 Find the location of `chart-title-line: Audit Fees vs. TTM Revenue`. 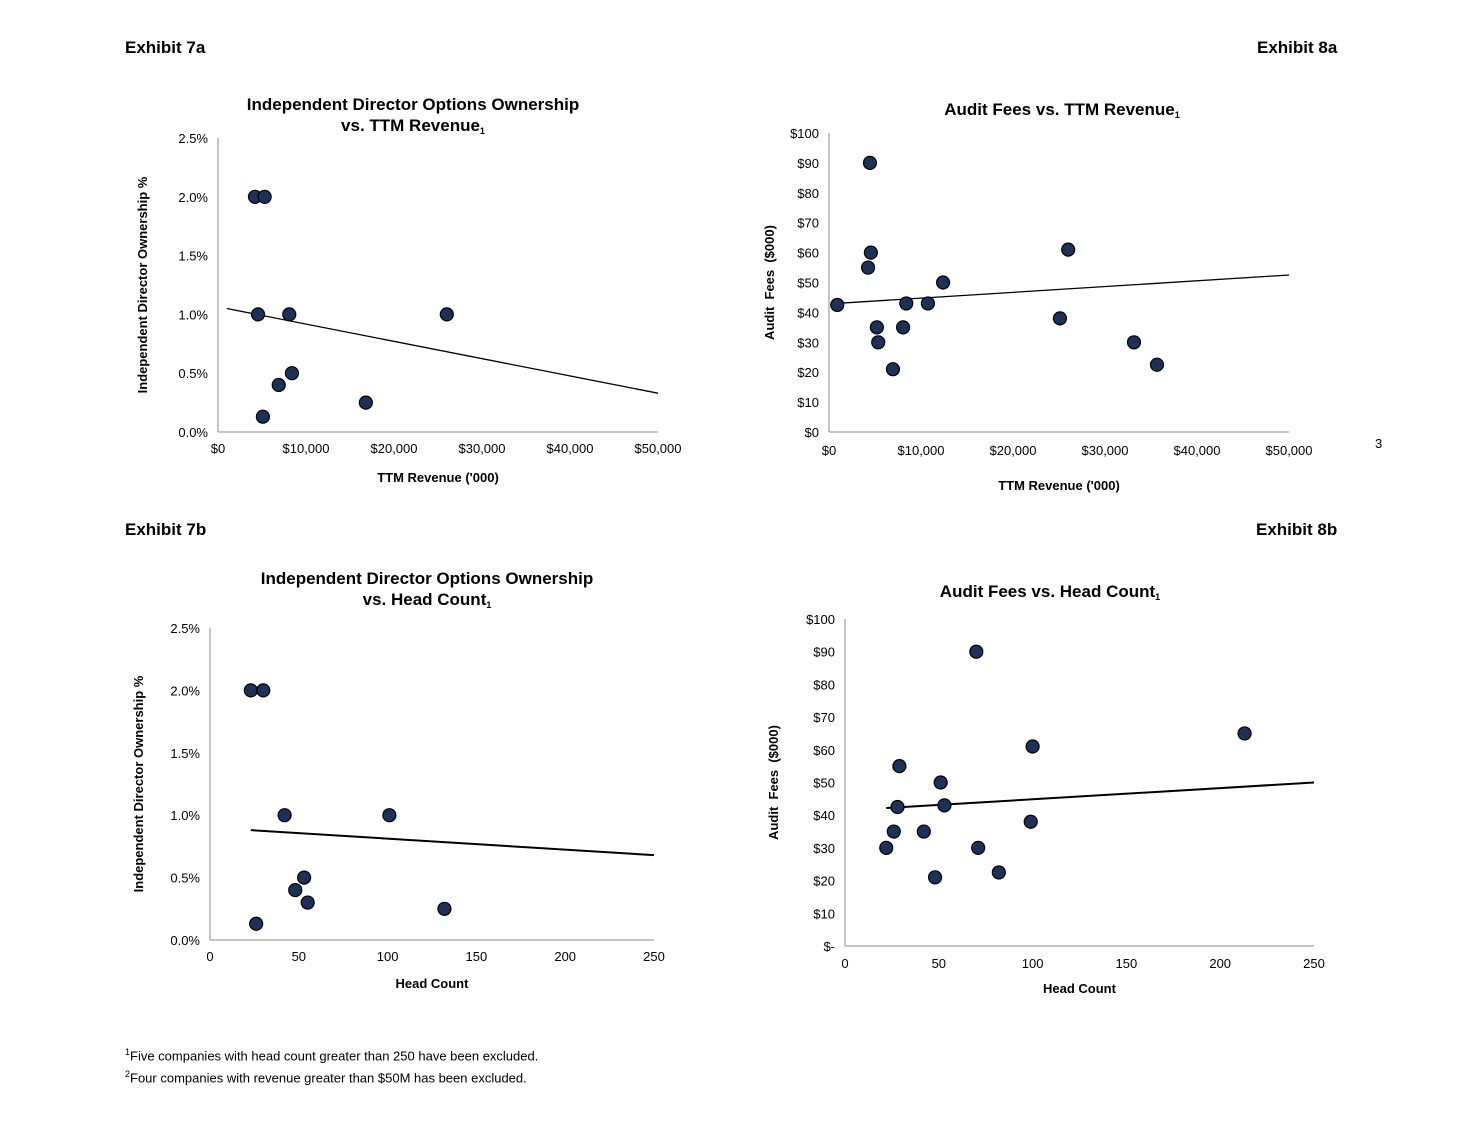

chart-title-line: Audit Fees vs. TTM Revenue is located at coordinates (1059, 109).